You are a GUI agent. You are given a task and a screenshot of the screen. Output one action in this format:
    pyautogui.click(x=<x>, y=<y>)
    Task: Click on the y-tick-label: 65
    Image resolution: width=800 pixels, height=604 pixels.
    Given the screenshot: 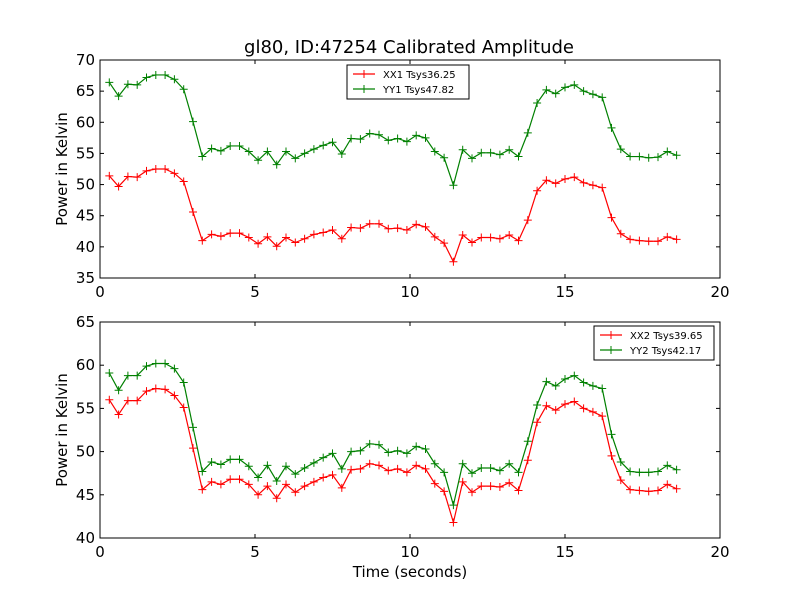 What is the action you would take?
    pyautogui.click(x=85, y=91)
    